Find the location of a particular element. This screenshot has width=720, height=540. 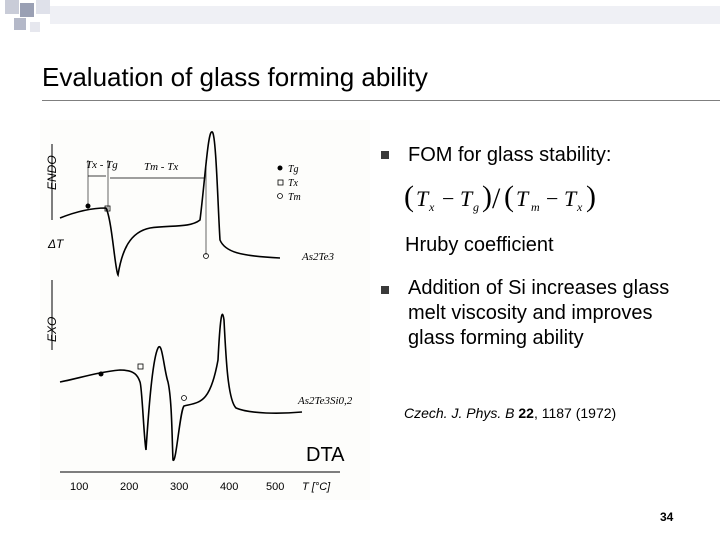

decorative-squares is located at coordinates (360, 20).